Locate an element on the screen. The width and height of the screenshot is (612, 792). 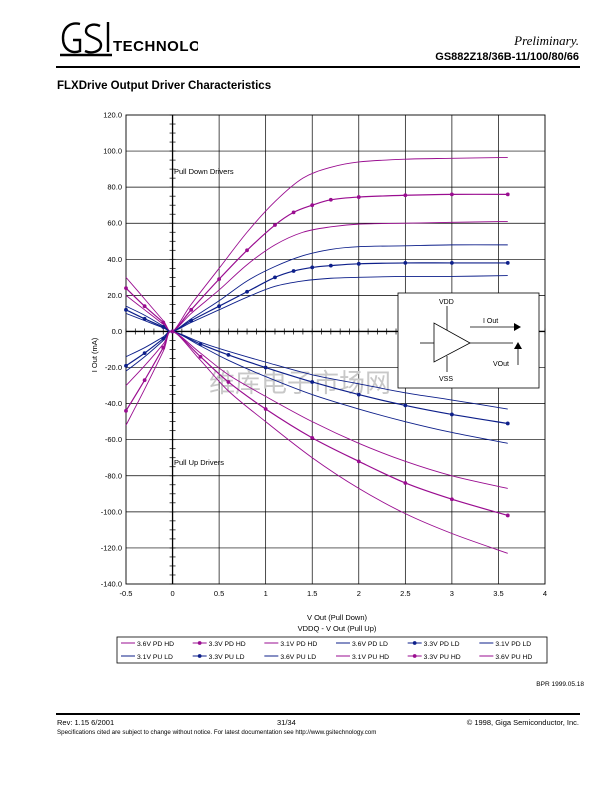
inset-iout: I Out is located at coordinates (490, 321).